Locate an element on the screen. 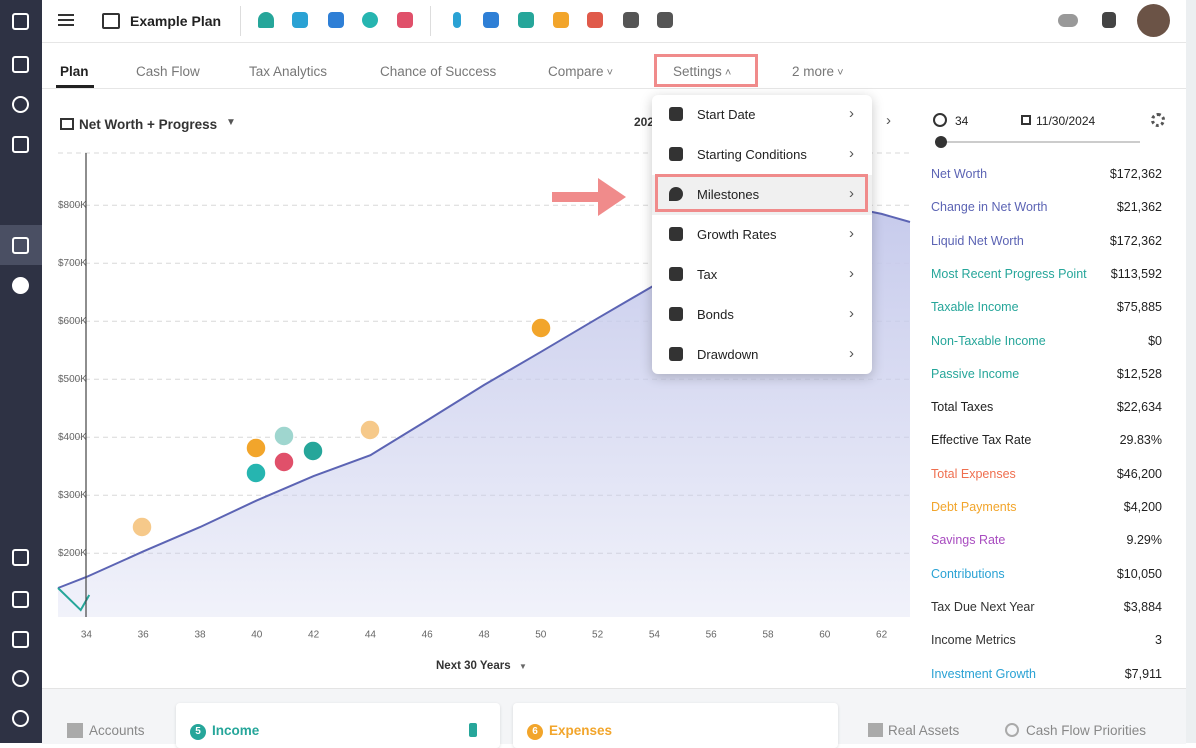  tab: Accounts is located at coordinates (117, 730).